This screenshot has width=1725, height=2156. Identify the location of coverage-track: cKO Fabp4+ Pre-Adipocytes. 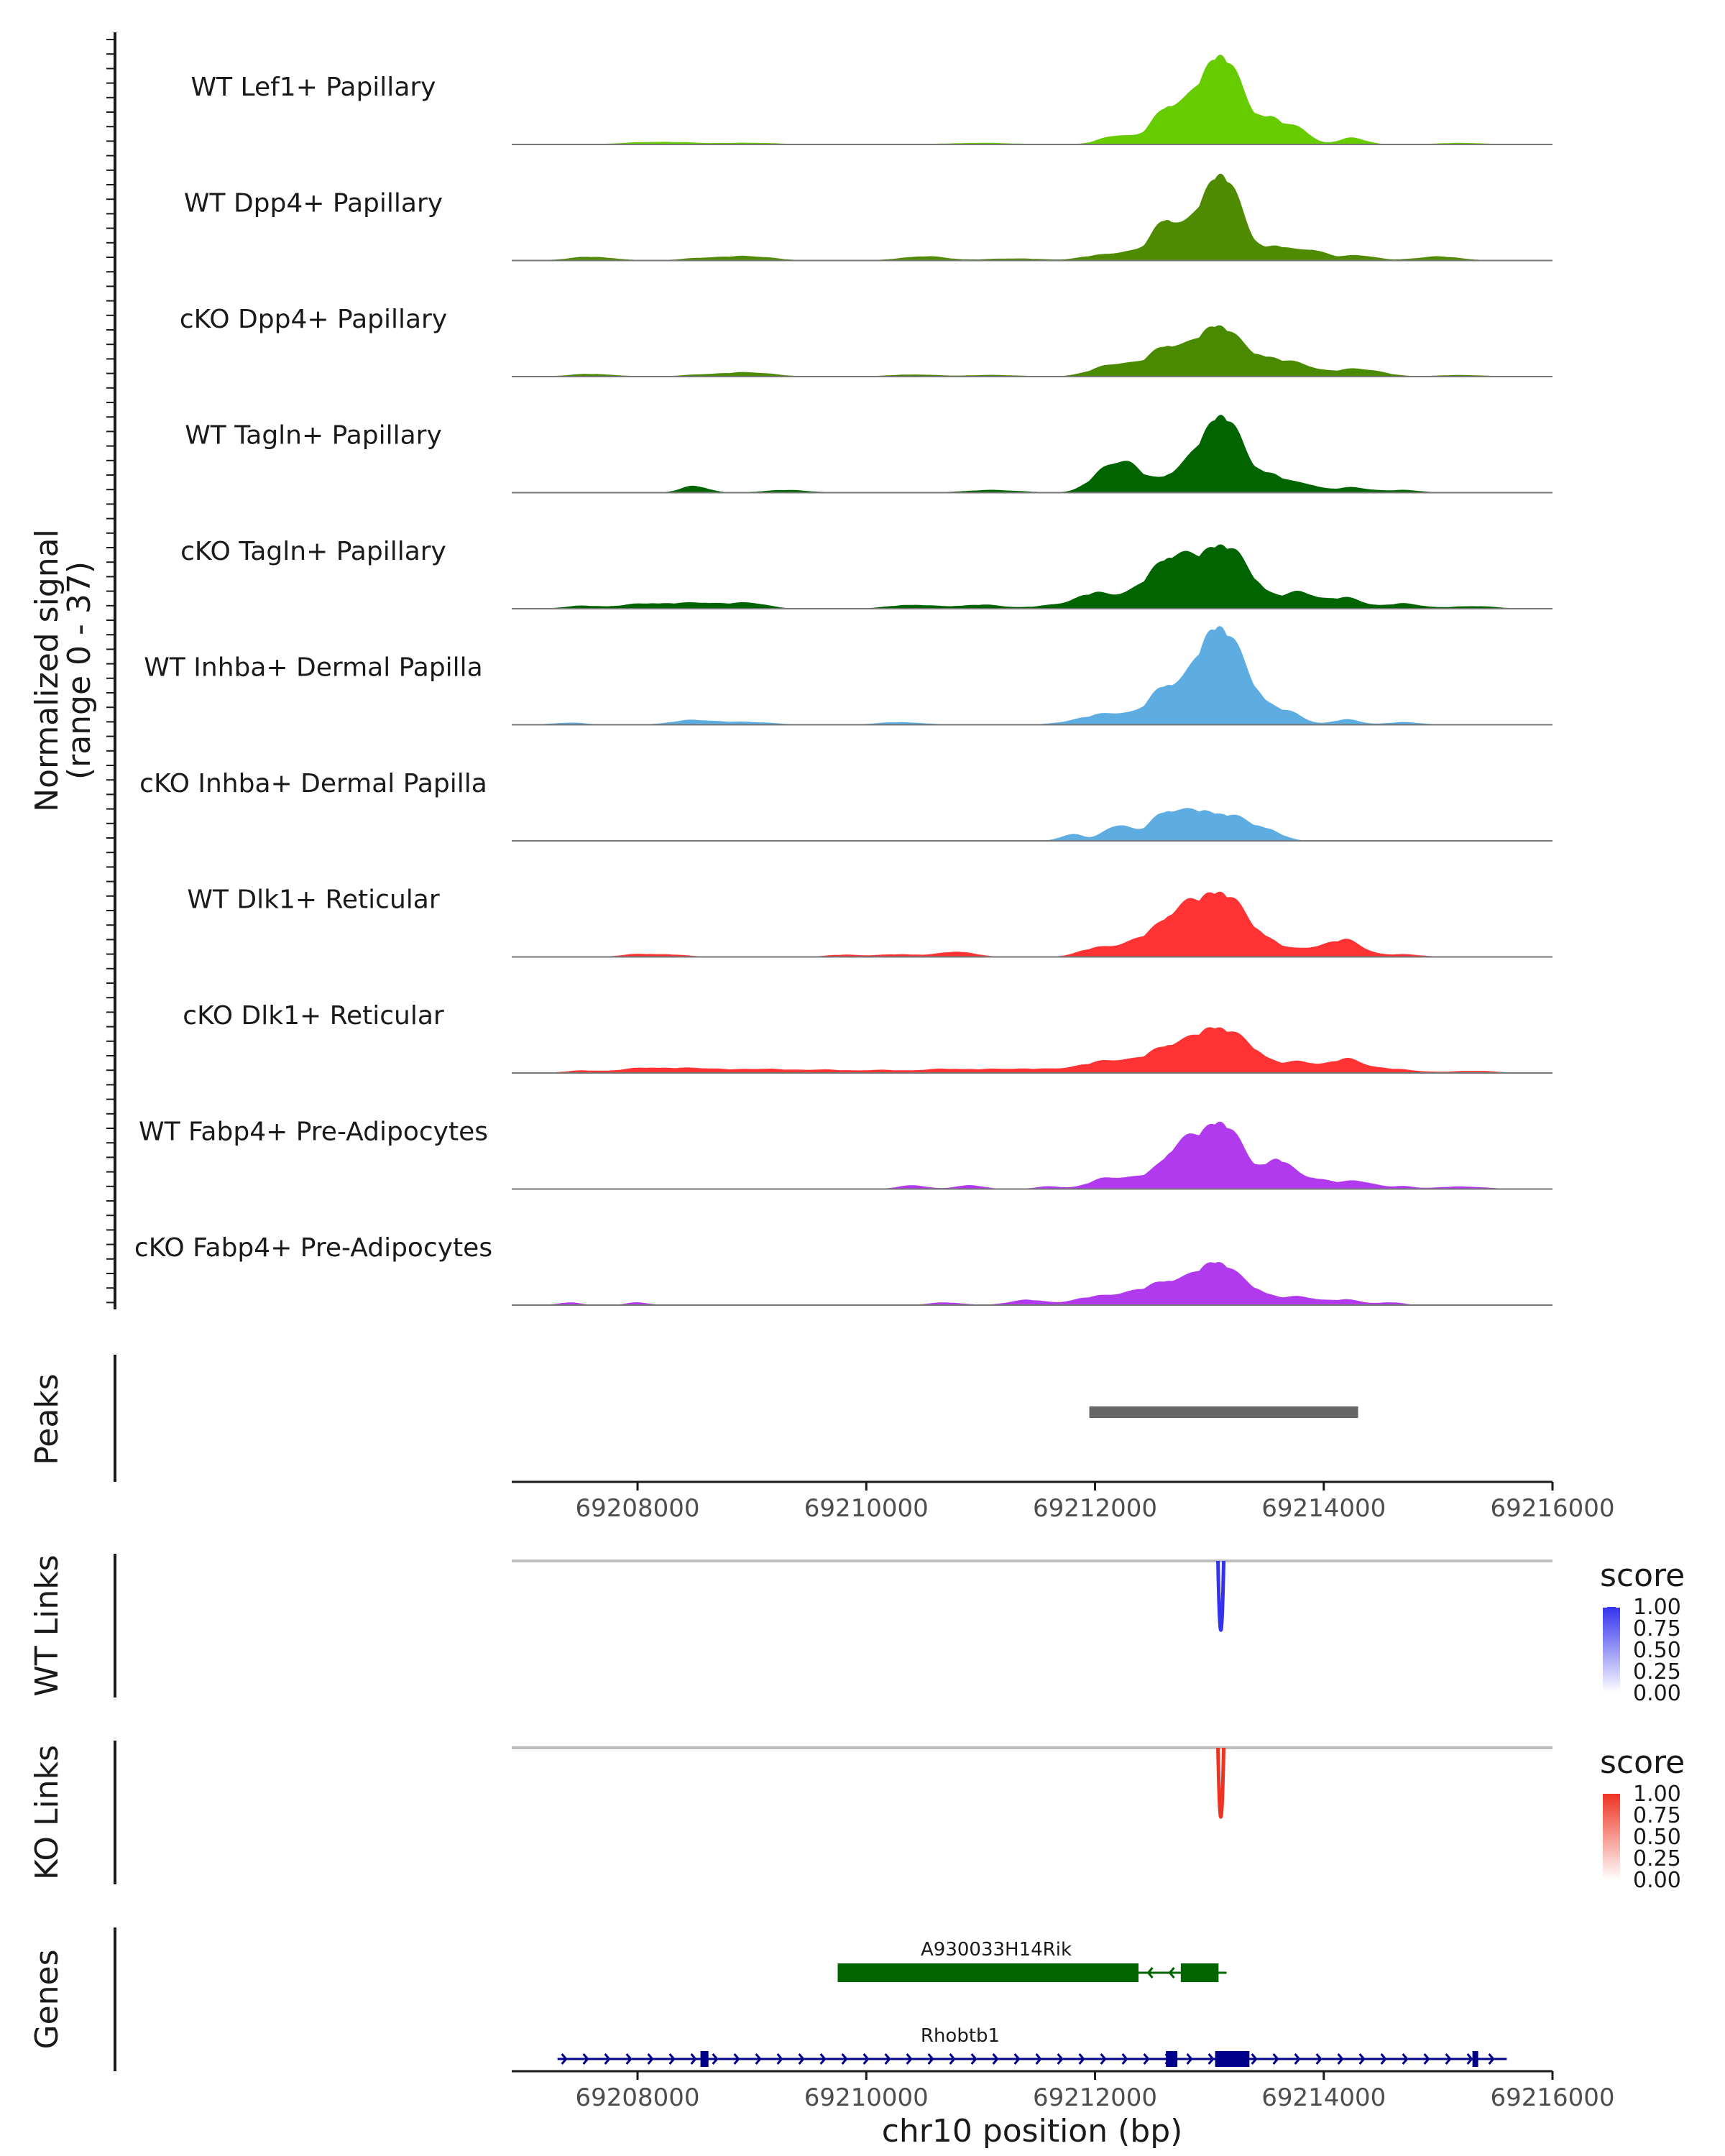
(843, 1269).